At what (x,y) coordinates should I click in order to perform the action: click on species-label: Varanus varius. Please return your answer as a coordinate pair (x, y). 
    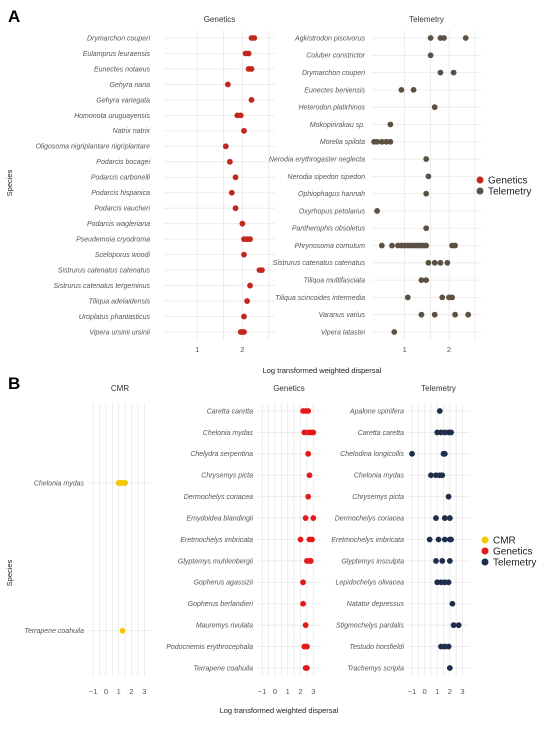
    Looking at the image, I should click on (342, 315).